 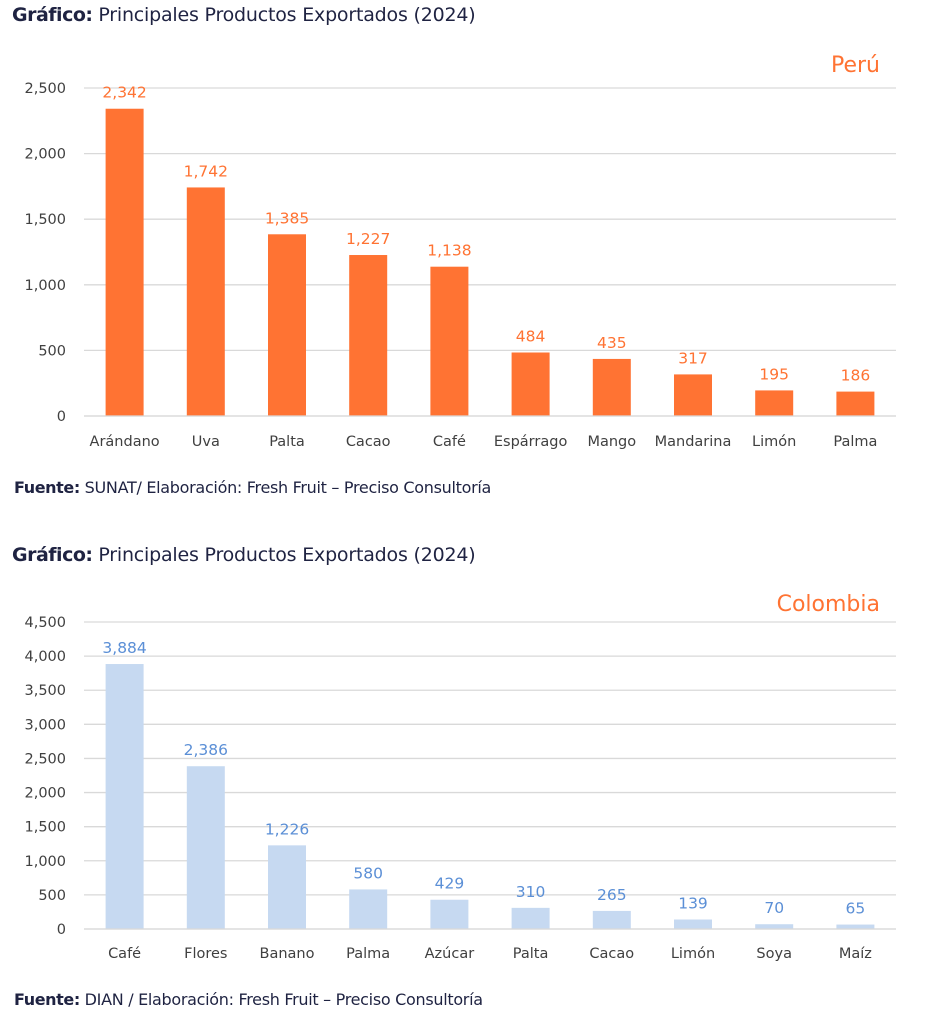 What do you see at coordinates (531, 442) in the screenshot?
I see `x-tick-label: Espárrago` at bounding box center [531, 442].